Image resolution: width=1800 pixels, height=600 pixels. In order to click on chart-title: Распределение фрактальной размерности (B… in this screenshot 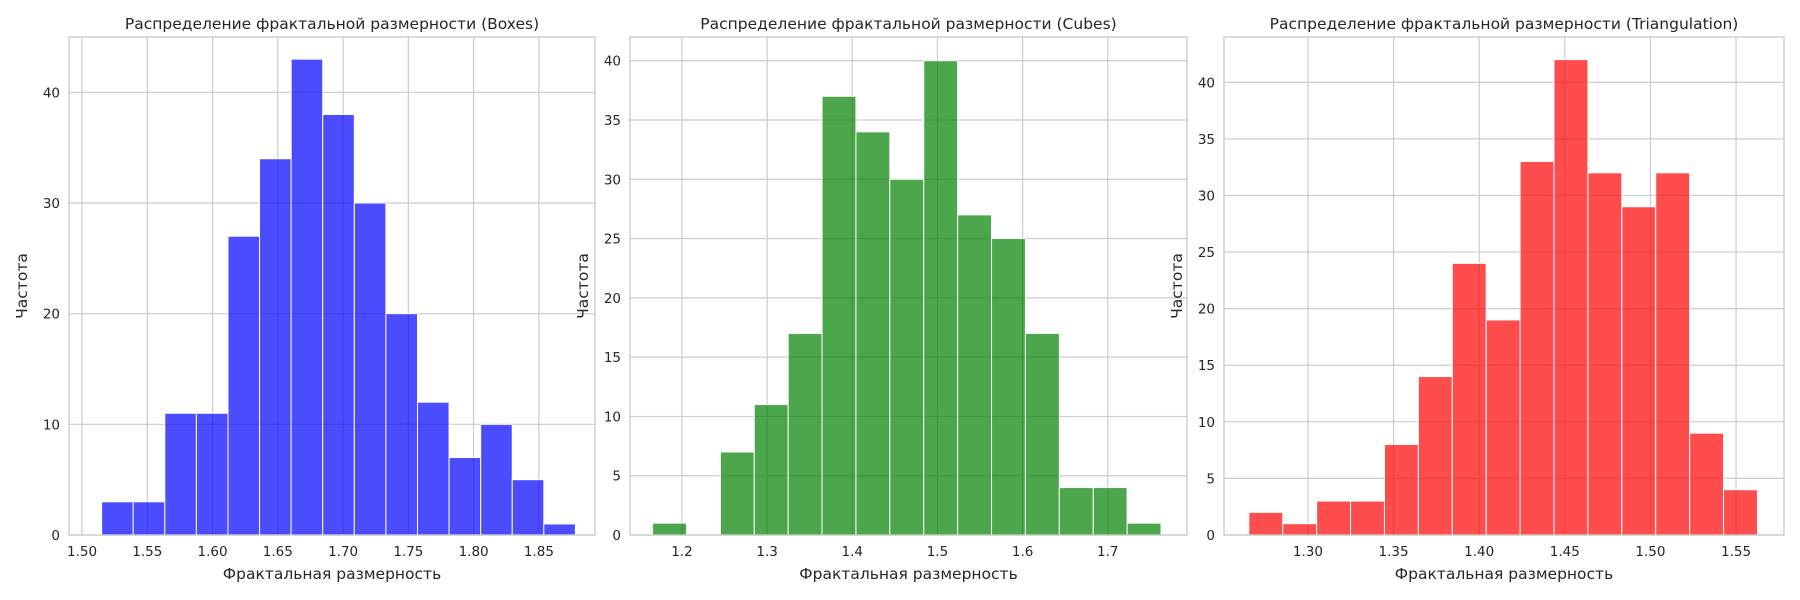, I will do `click(332, 24)`.